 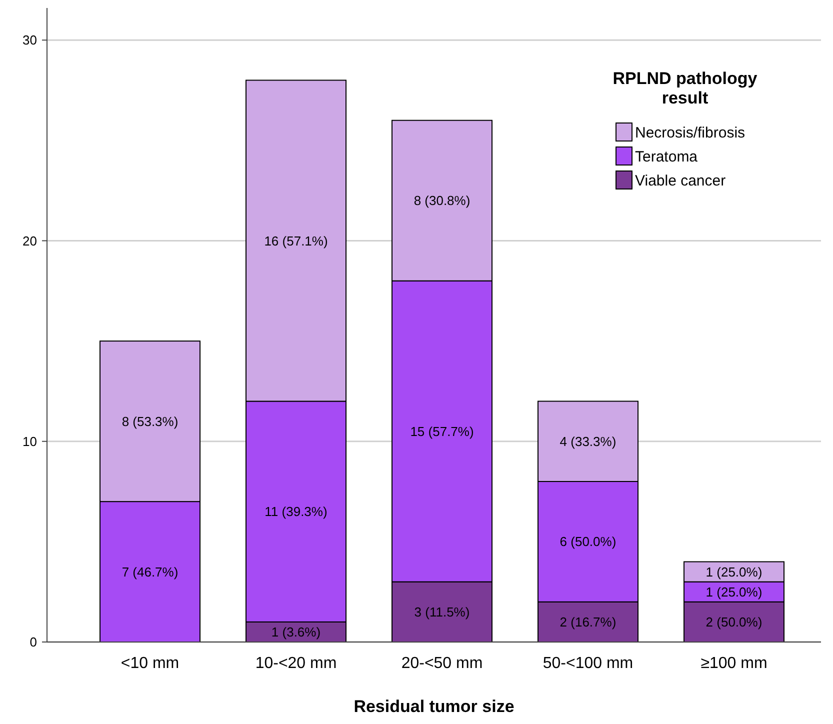 I want to click on data-label: 7 (46.7%), so click(x=150, y=572).